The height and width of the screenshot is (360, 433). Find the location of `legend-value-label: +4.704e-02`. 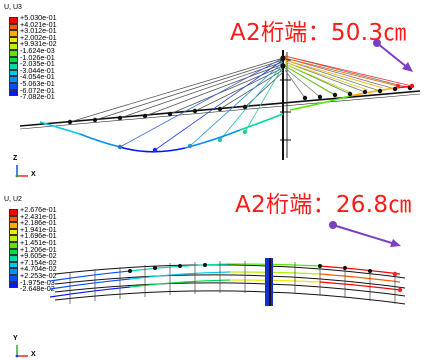

legend-value-label: +4.704e-02 is located at coordinates (38, 269).